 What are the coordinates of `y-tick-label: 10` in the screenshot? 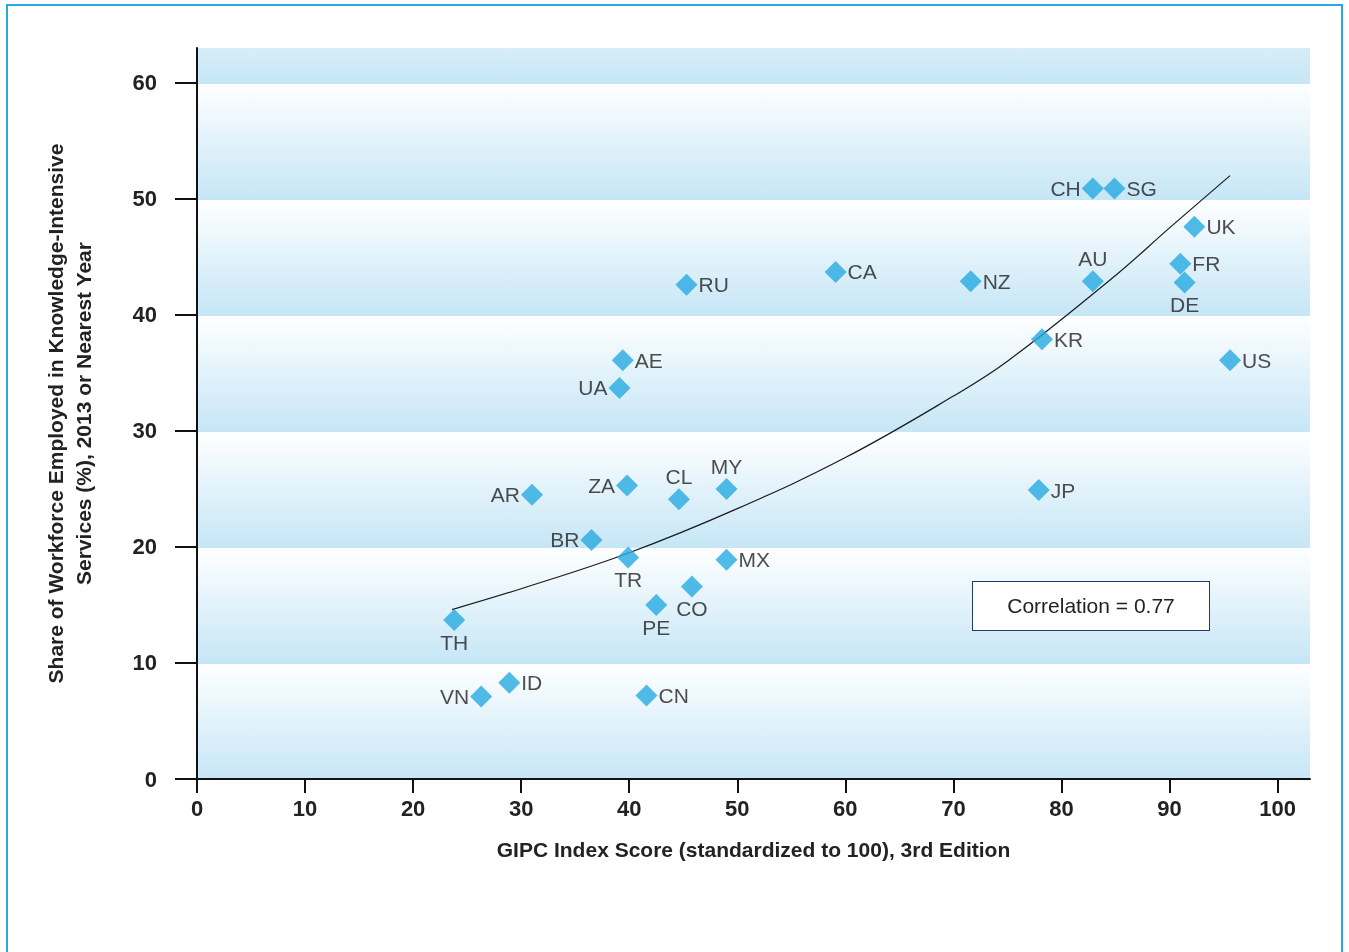 It's located at (144, 663).